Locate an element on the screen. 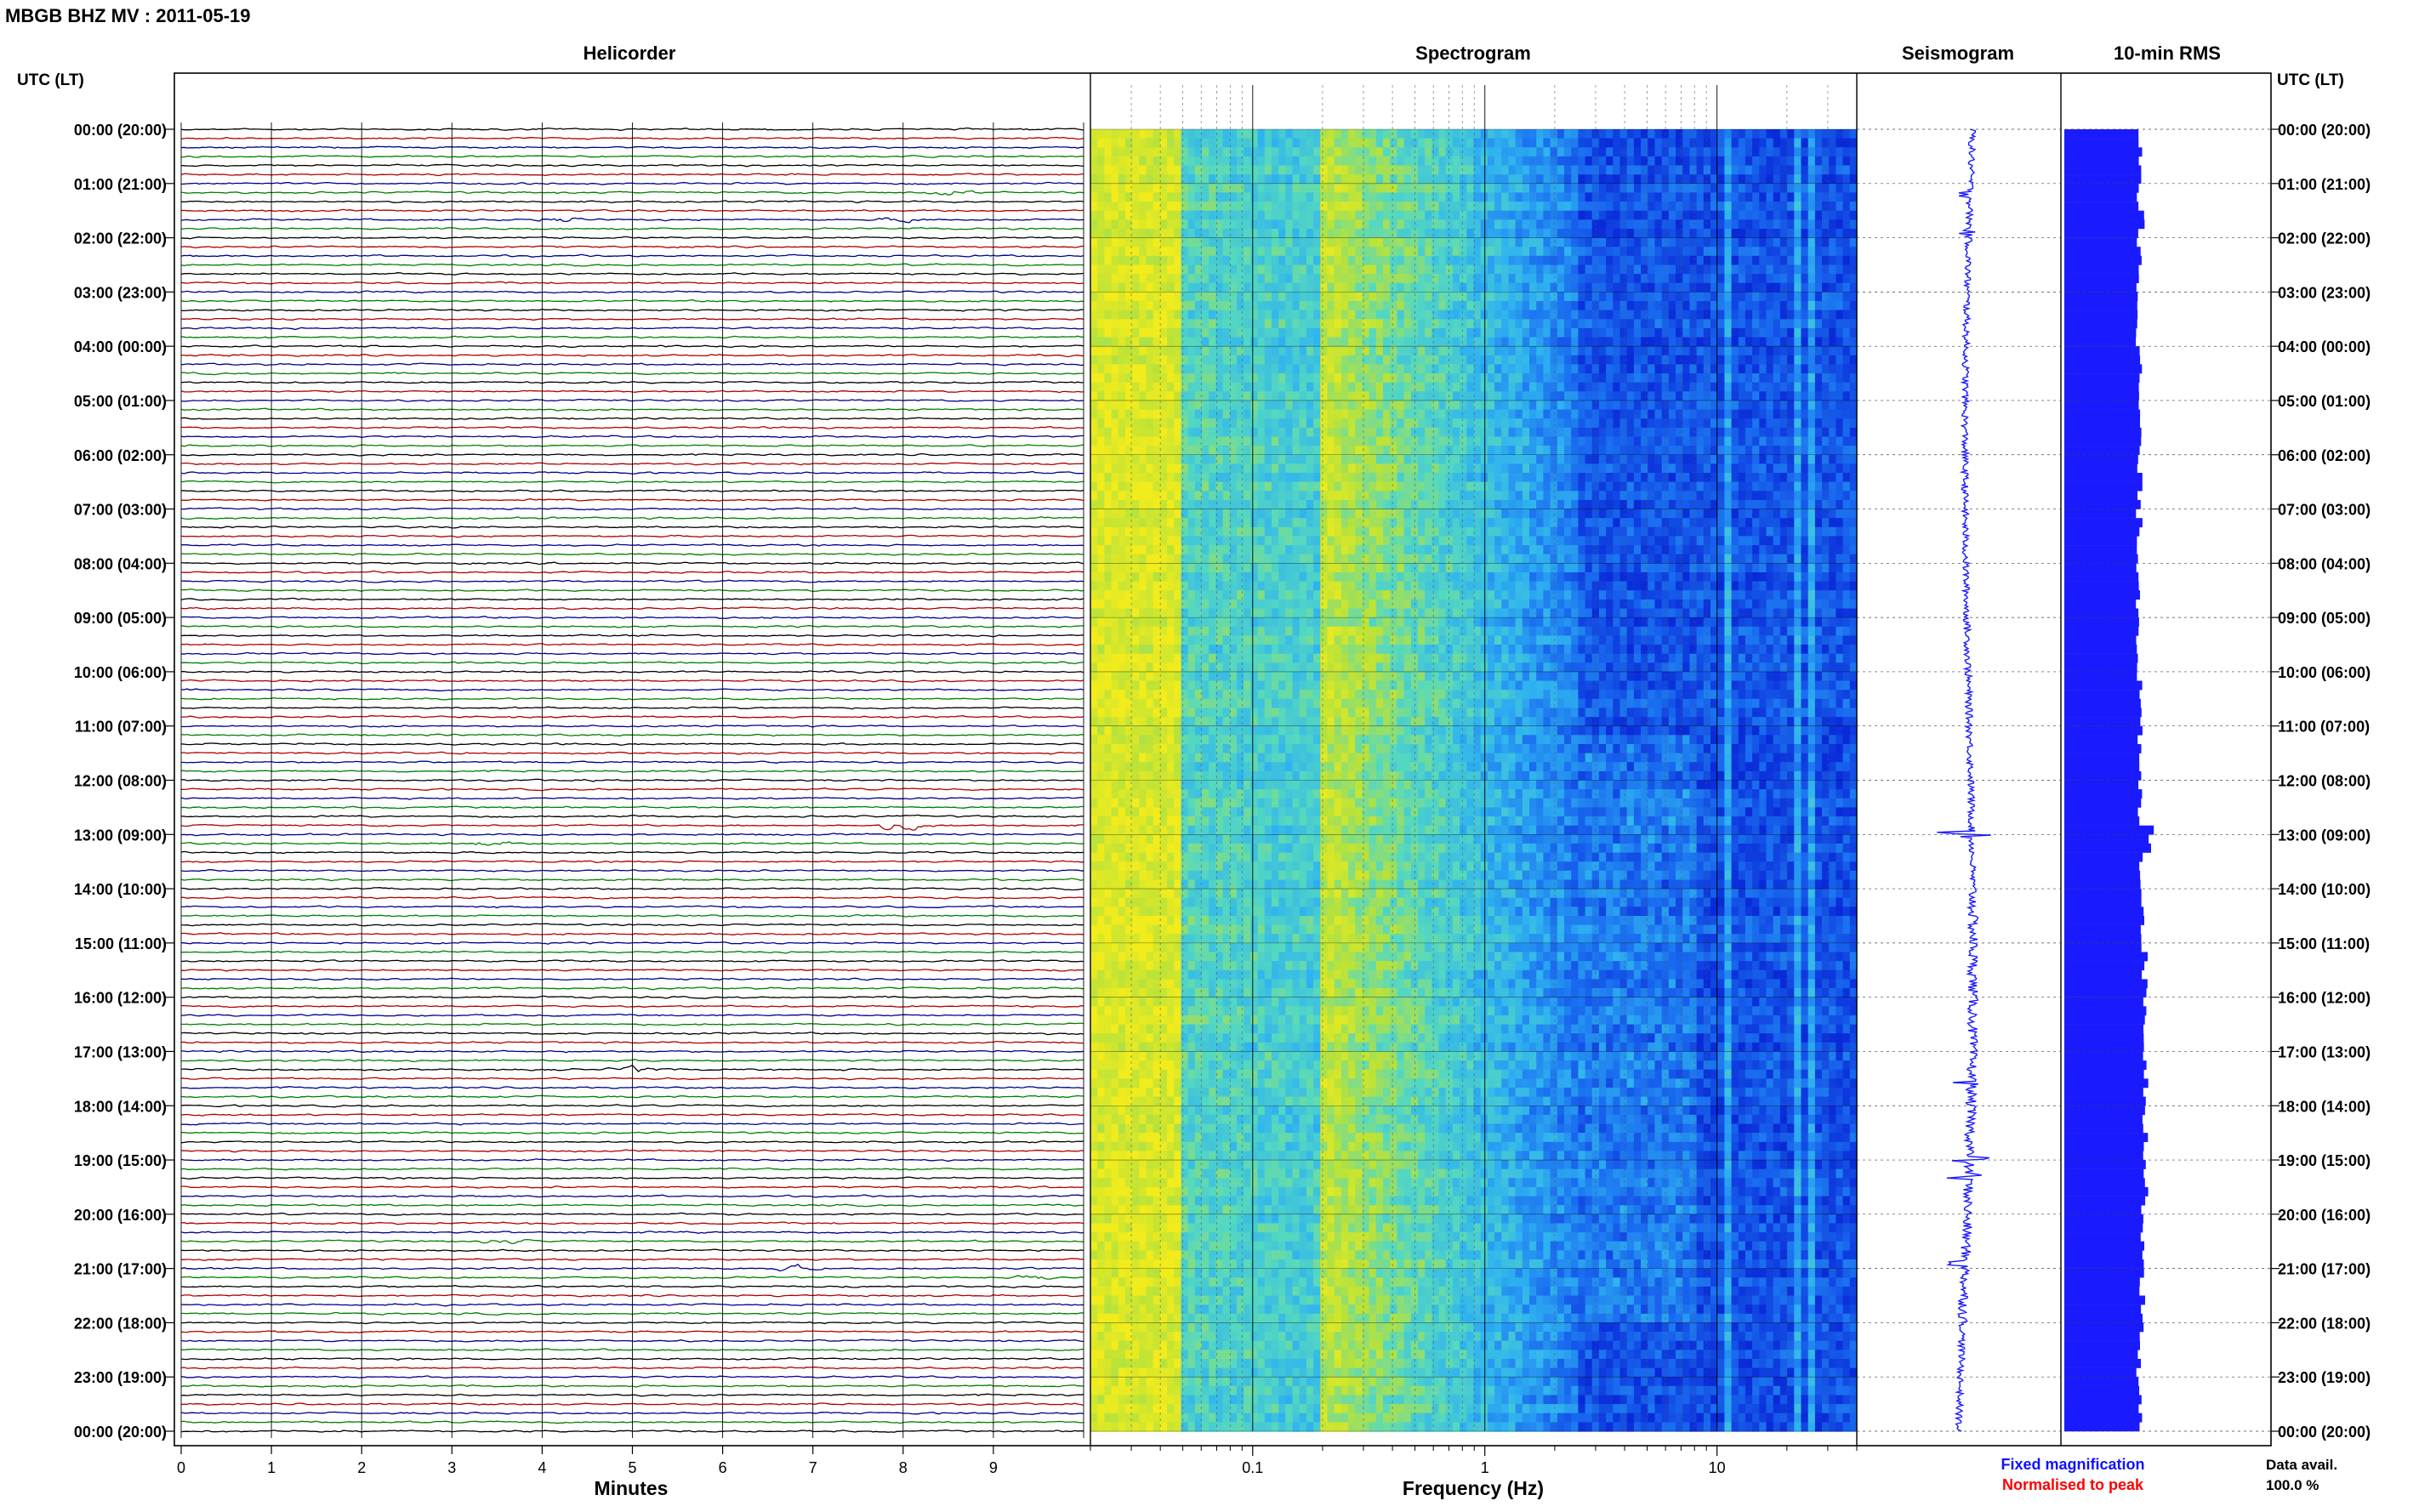 The image size is (2419, 1512). helicorder-title: Helicorder is located at coordinates (629, 53).